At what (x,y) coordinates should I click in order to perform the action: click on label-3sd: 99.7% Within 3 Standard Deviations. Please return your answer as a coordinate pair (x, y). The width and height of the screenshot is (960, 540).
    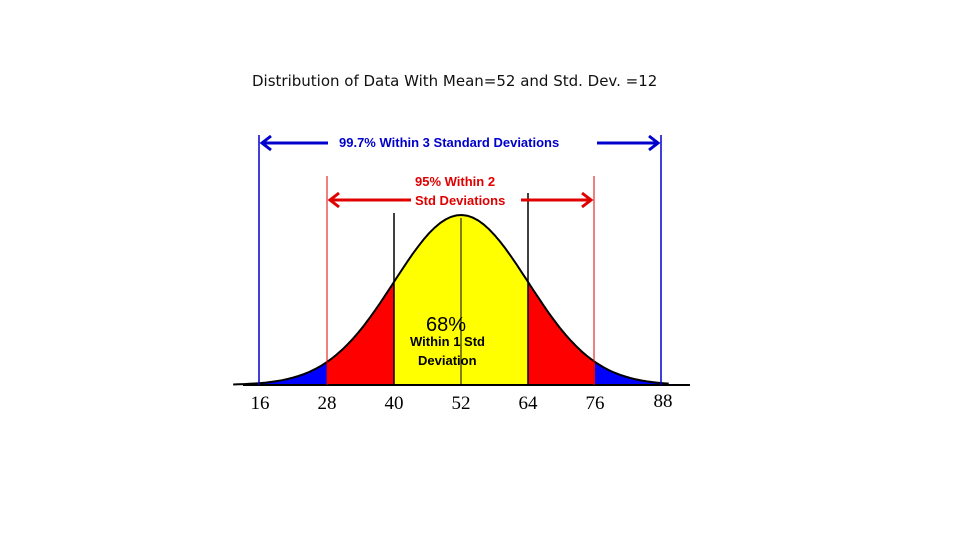
    Looking at the image, I should click on (449, 142).